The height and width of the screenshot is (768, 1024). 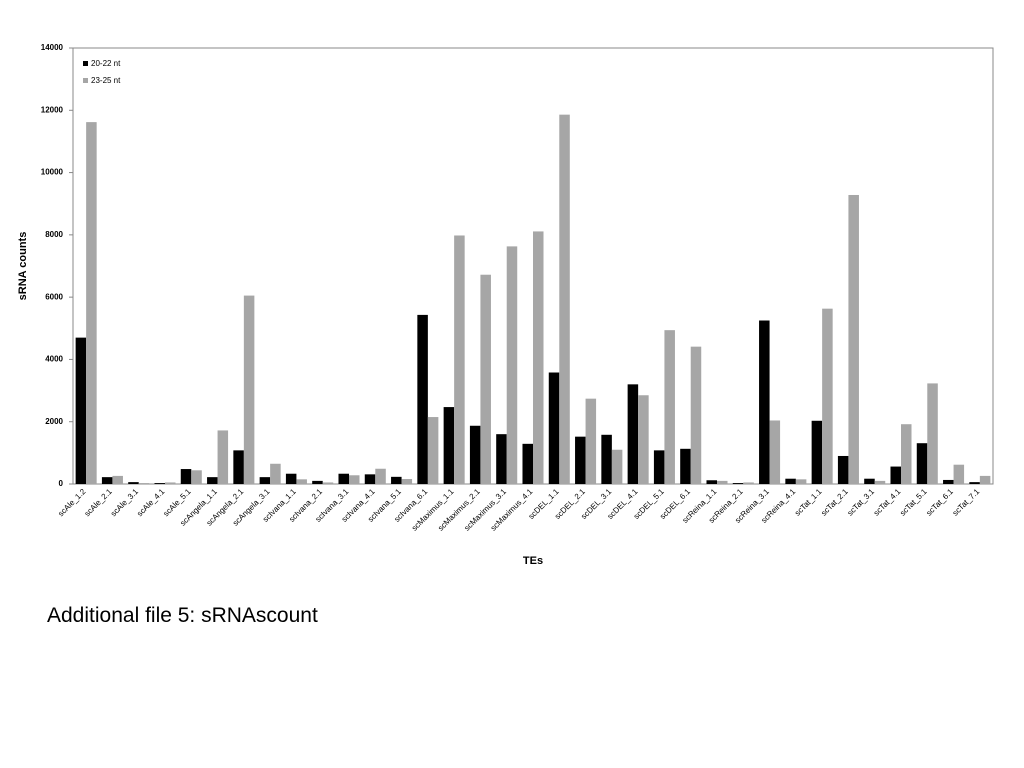 What do you see at coordinates (834, 502) in the screenshot?
I see `x-tick-label: scTat_2.1` at bounding box center [834, 502].